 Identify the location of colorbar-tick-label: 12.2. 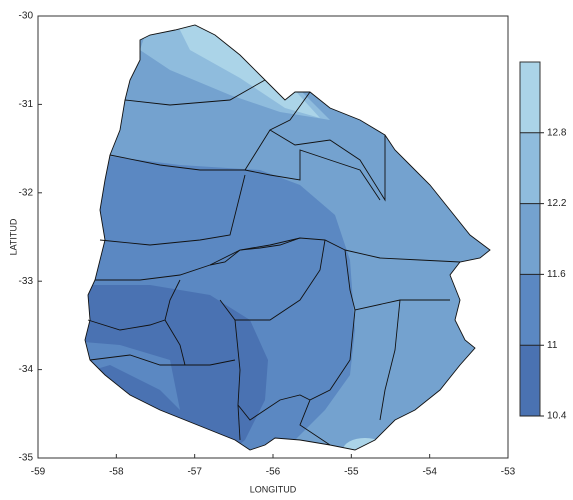
(557, 203).